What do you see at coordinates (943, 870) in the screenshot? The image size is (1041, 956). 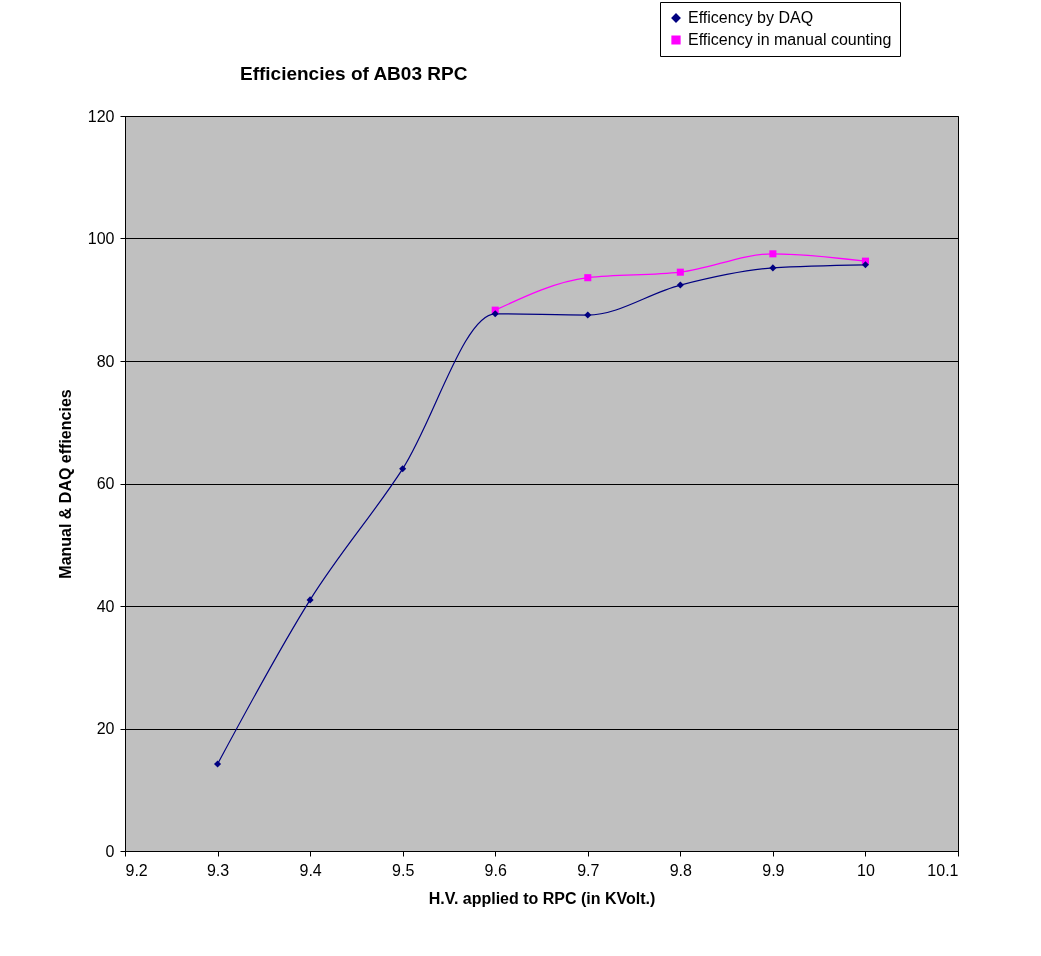 I see `x-tick-label: 10.1` at bounding box center [943, 870].